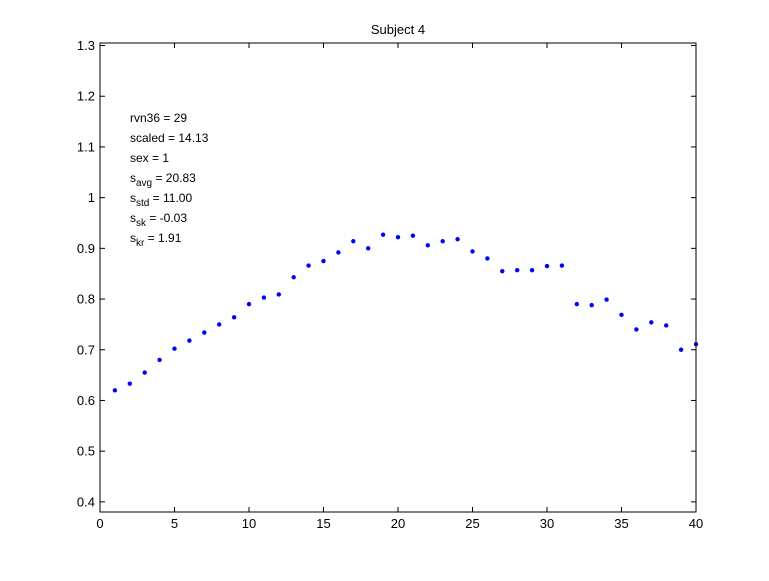  I want to click on annotation-line: scaled = 14.13, so click(169, 138).